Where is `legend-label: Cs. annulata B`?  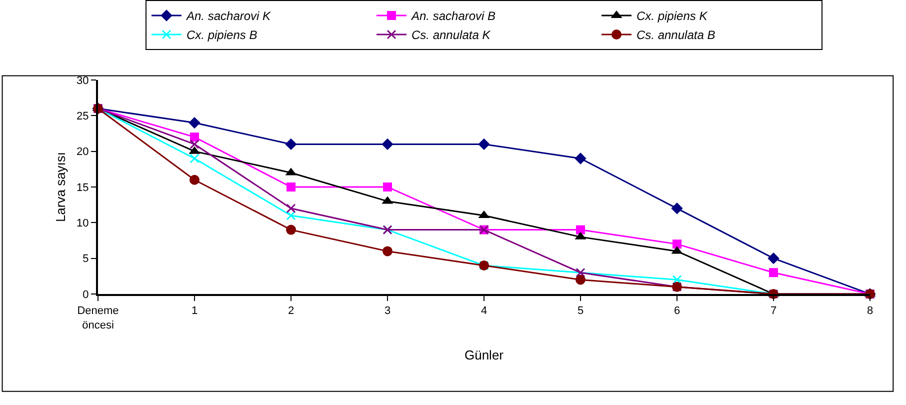 legend-label: Cs. annulata B is located at coordinates (676, 35).